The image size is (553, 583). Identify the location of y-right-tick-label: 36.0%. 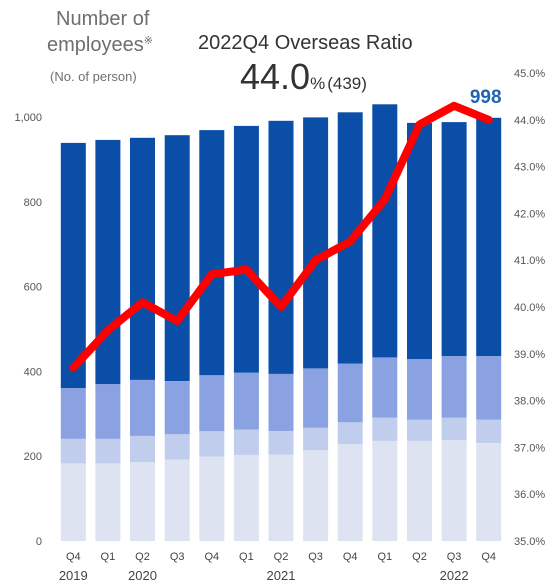
(529, 495).